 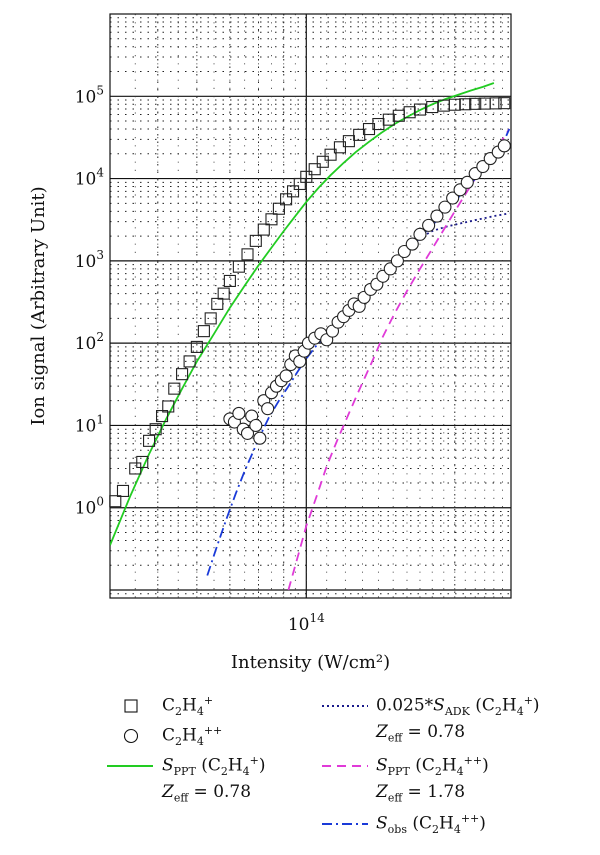 I want to click on legend-label: C2H4+, so click(x=188, y=706).